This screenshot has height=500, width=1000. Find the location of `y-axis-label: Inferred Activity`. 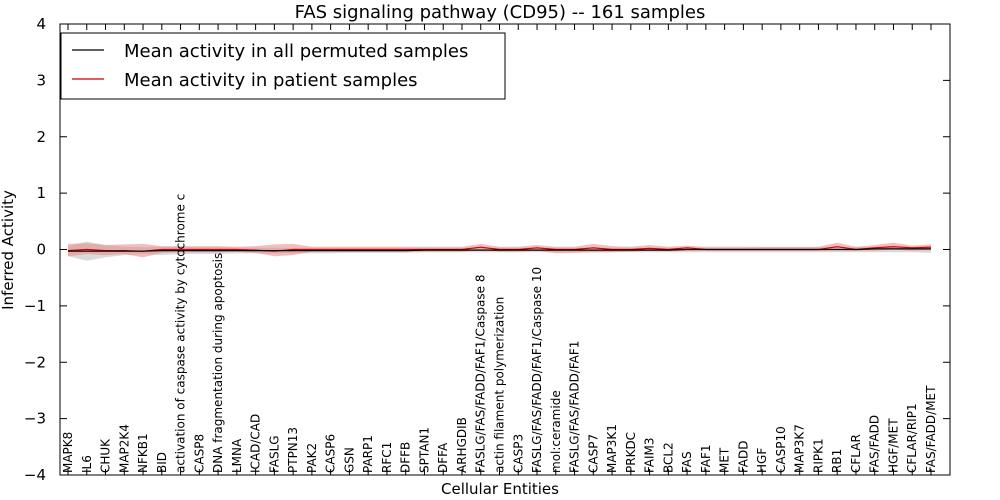

y-axis-label: Inferred Activity is located at coordinates (8, 250).